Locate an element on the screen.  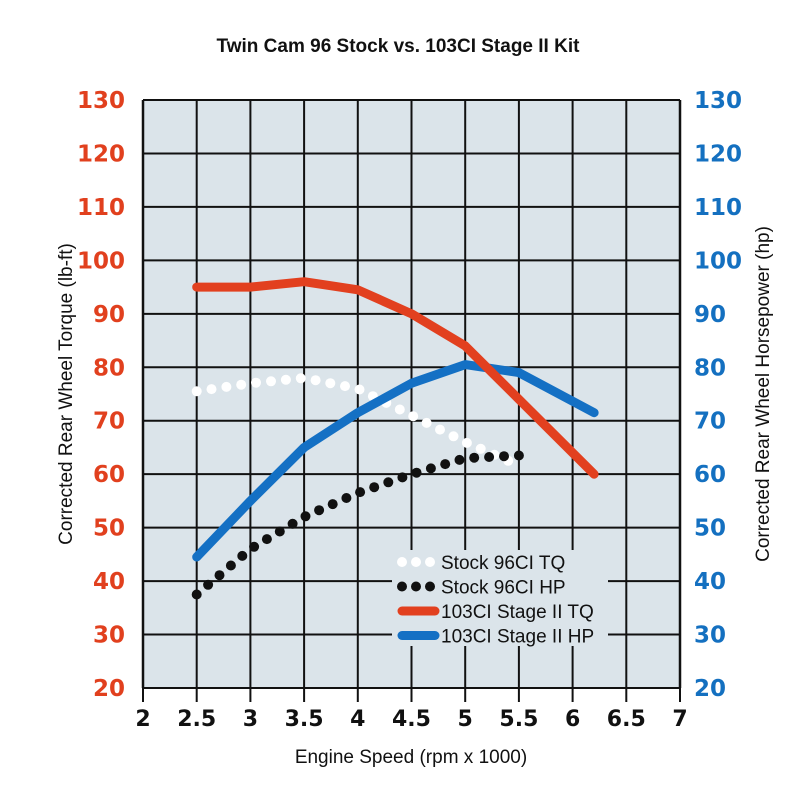
x-tick-label: 5 is located at coordinates (465, 719).